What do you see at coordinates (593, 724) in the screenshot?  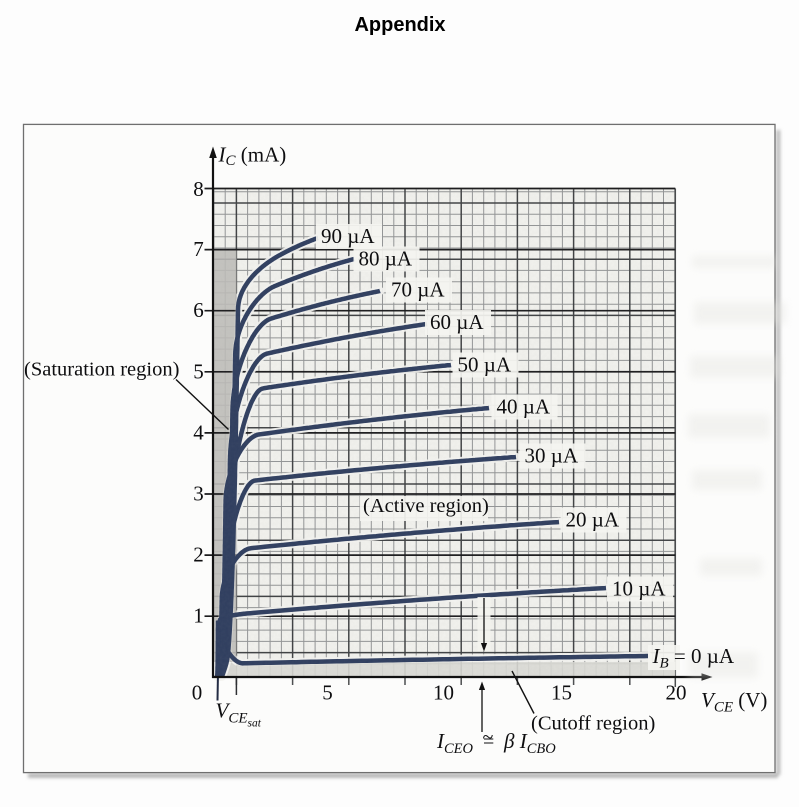 I see `svg-text: (Cutoff region)` at bounding box center [593, 724].